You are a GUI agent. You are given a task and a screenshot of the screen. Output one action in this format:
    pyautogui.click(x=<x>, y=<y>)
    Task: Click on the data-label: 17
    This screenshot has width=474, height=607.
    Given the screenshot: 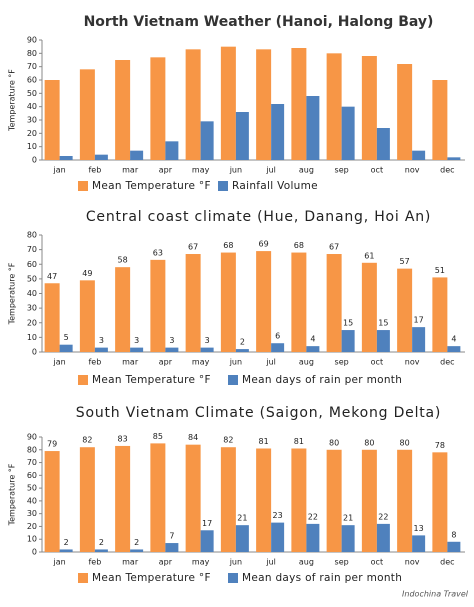 What is the action you would take?
    pyautogui.click(x=207, y=523)
    